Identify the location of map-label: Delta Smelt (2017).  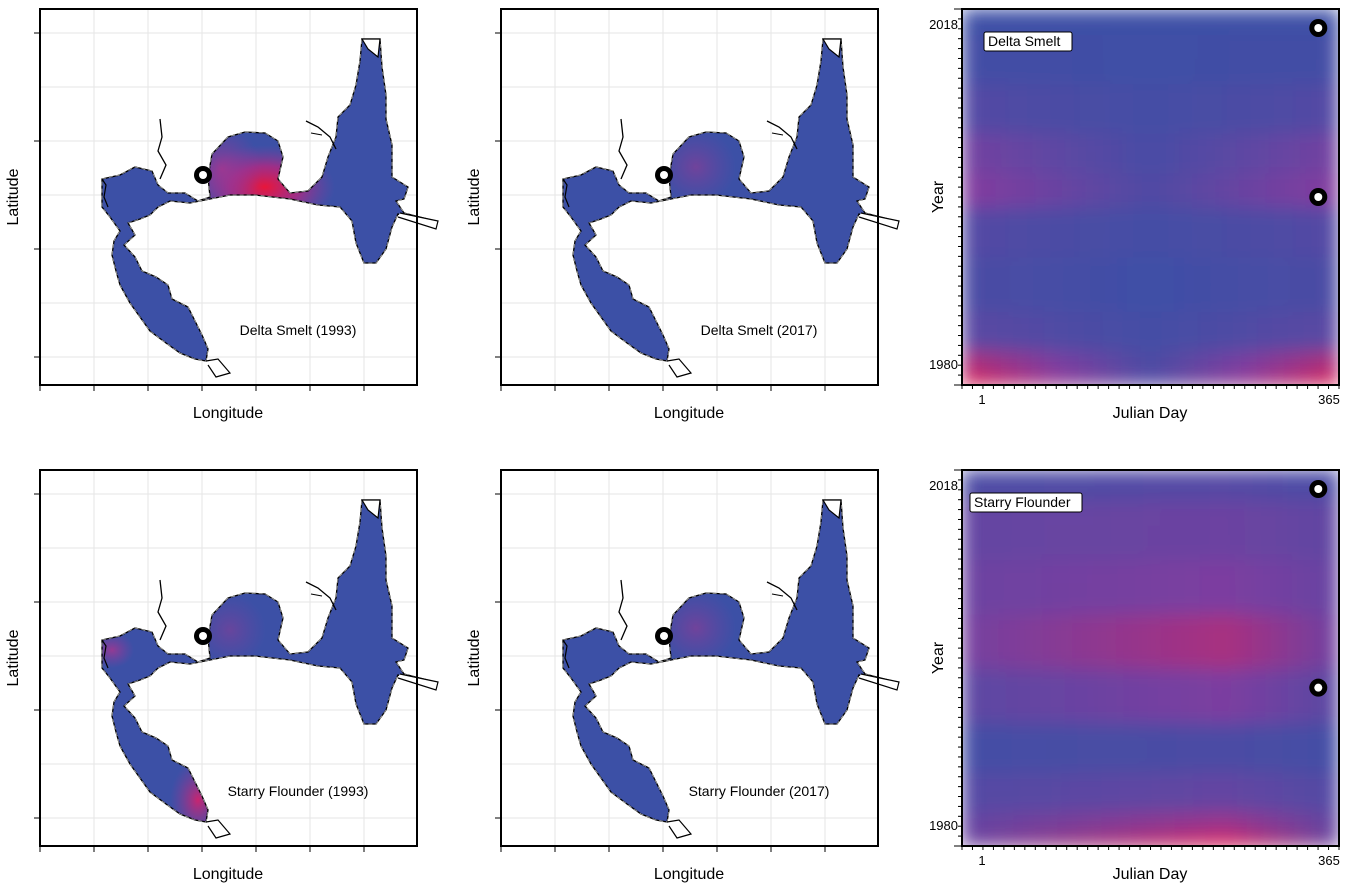
(759, 330).